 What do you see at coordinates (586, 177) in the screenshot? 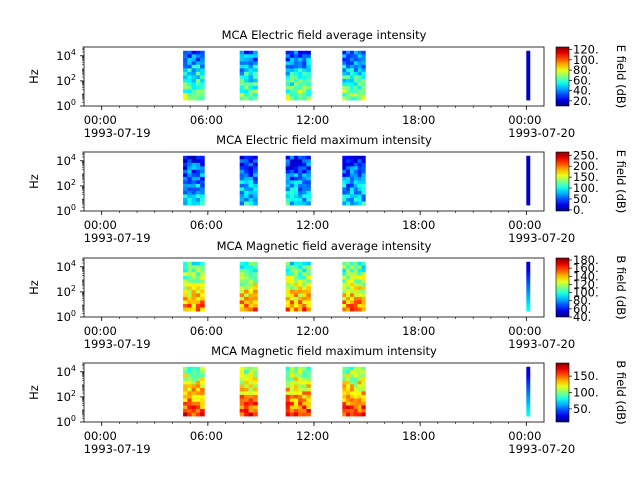
I see `colorbar-tick-label: 150.` at bounding box center [586, 177].